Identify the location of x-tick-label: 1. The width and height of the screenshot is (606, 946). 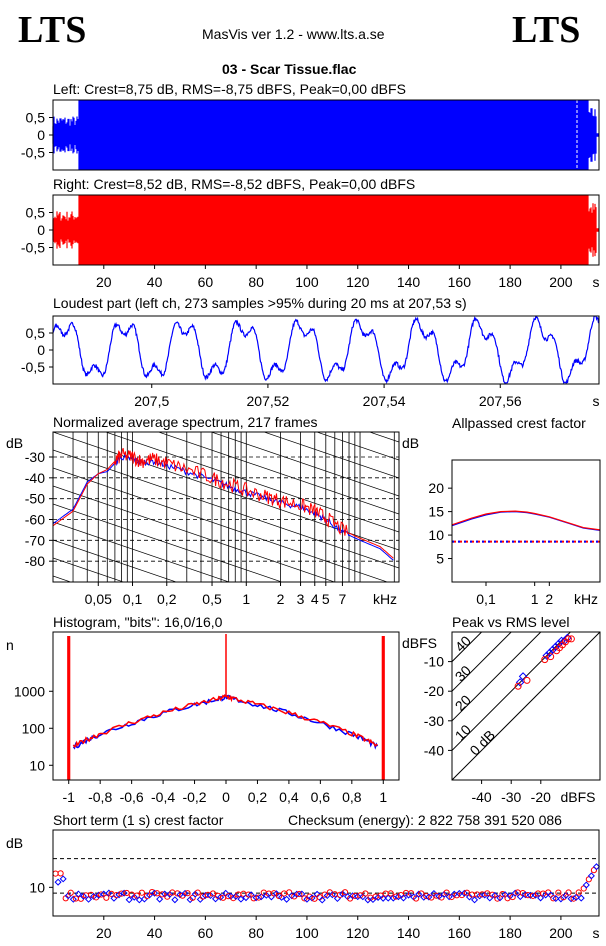
(246, 599).